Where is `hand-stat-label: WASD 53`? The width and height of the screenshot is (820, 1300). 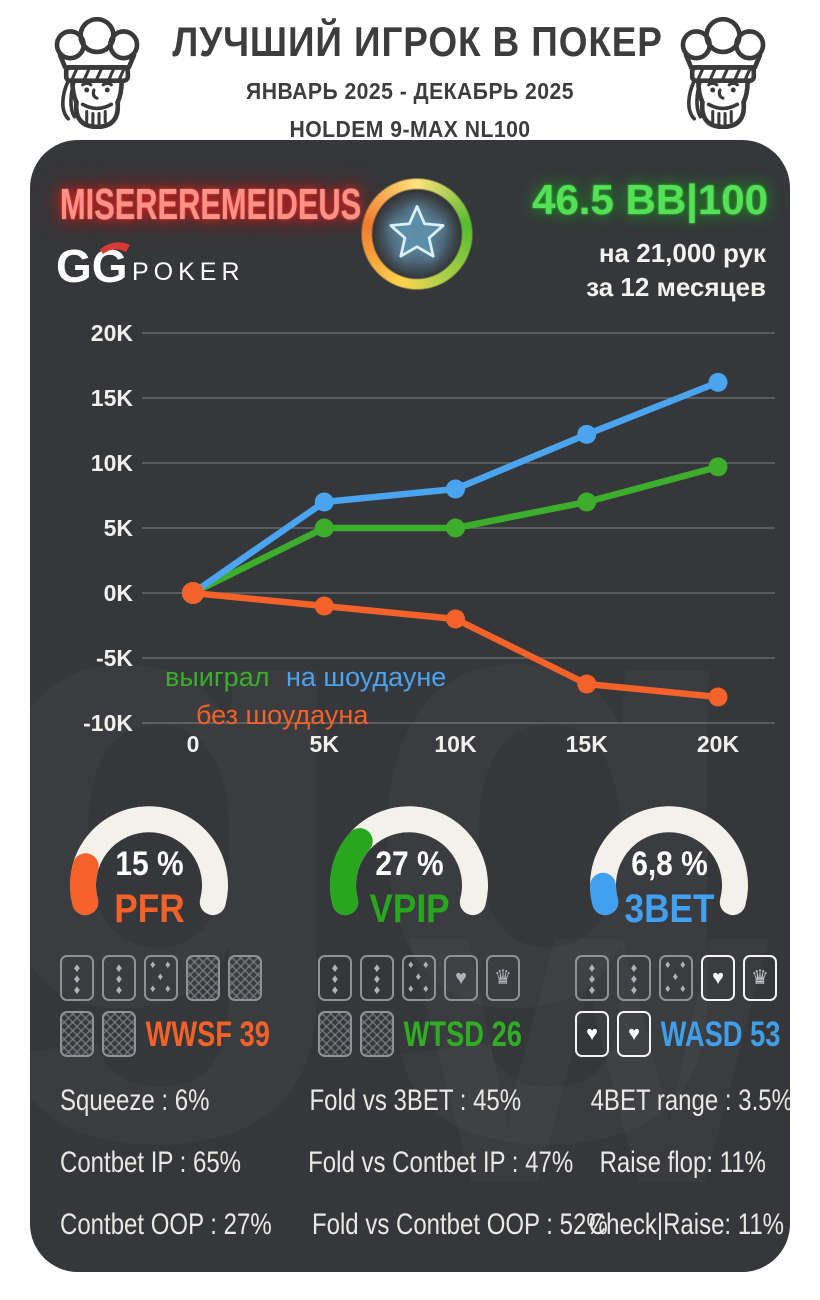 hand-stat-label: WASD 53 is located at coordinates (720, 1034).